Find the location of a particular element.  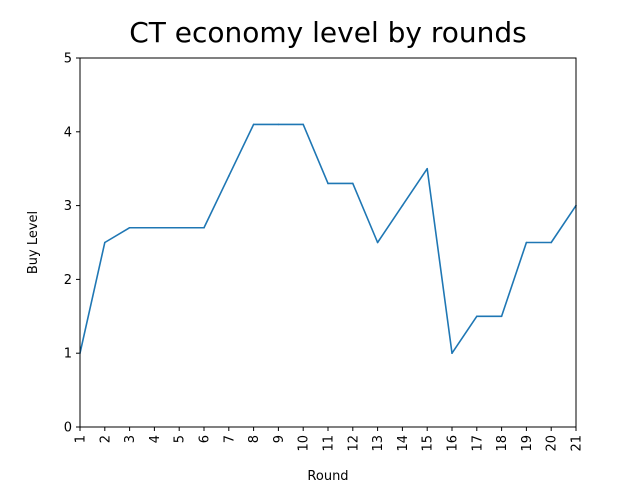

chart-title: CT economy level by rounds is located at coordinates (328, 32).